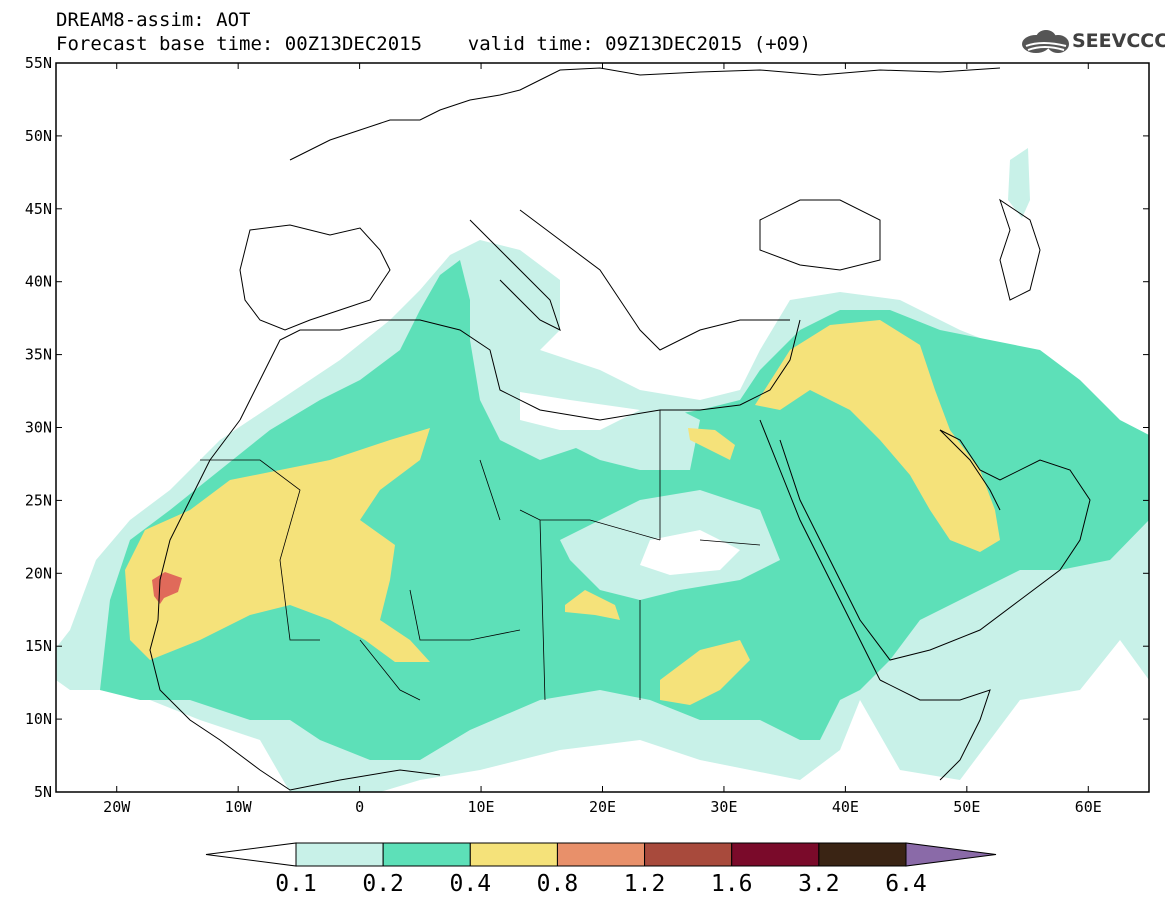 Image resolution: width=1165 pixels, height=905 pixels. What do you see at coordinates (38, 428) in the screenshot?
I see `lat-label: 30N` at bounding box center [38, 428].